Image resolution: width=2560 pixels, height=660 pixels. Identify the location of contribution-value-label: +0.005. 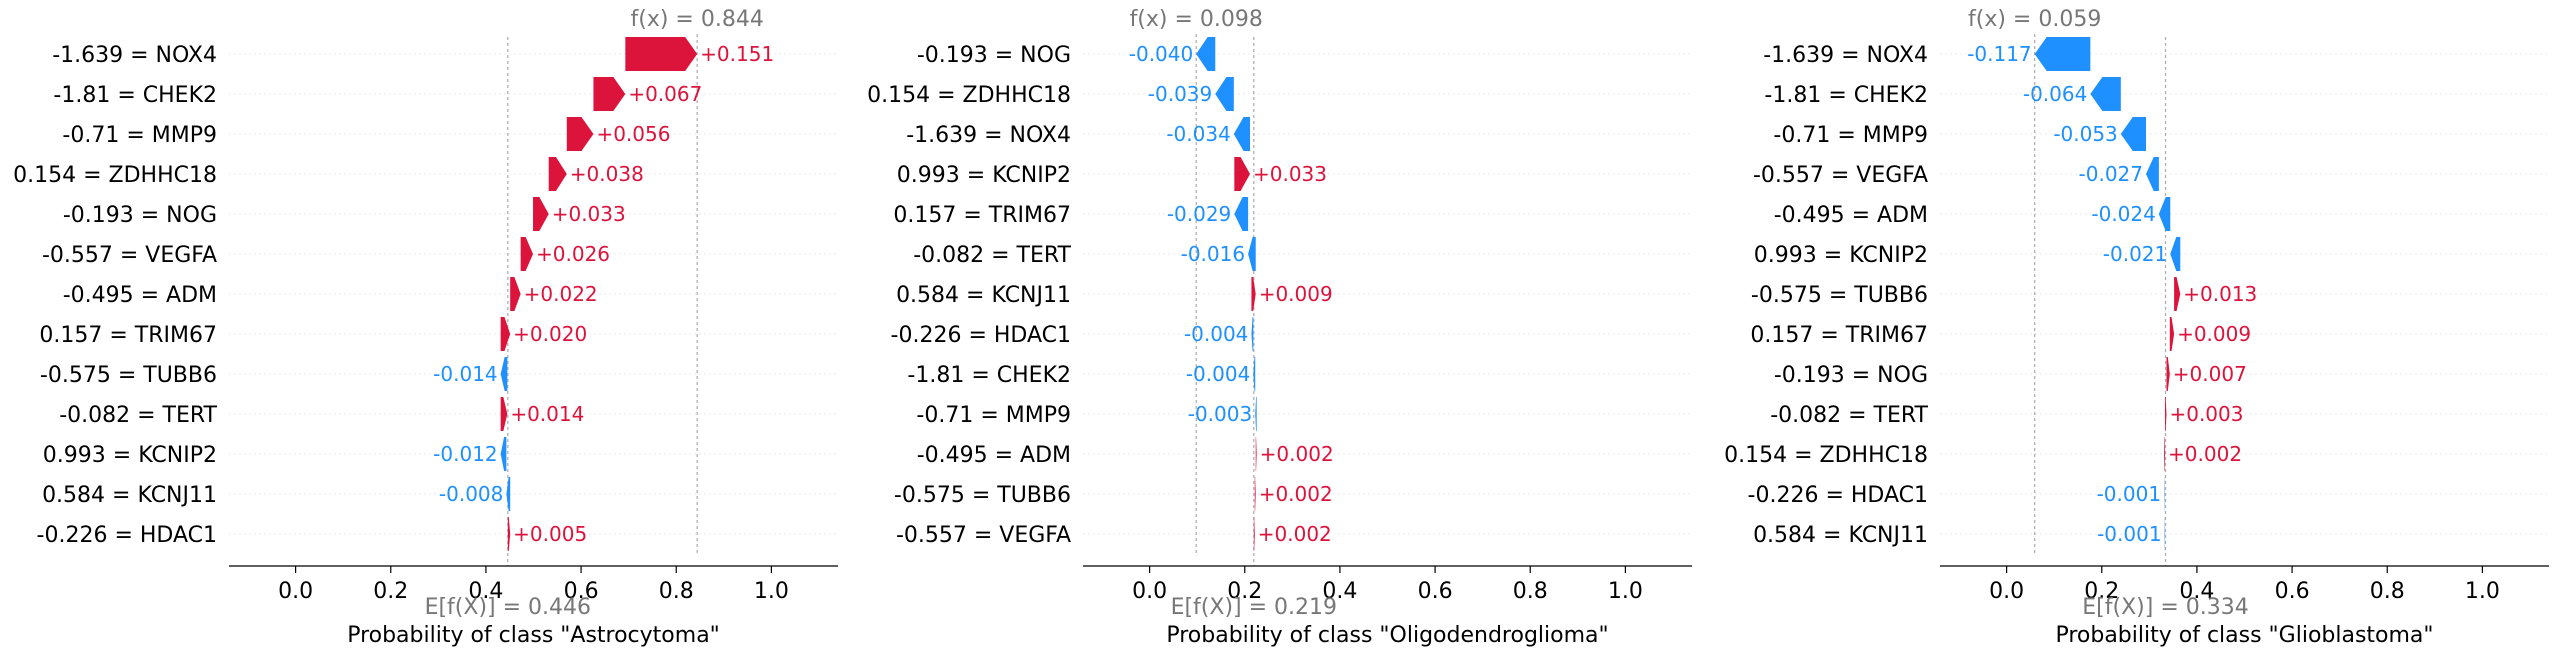
(550, 534).